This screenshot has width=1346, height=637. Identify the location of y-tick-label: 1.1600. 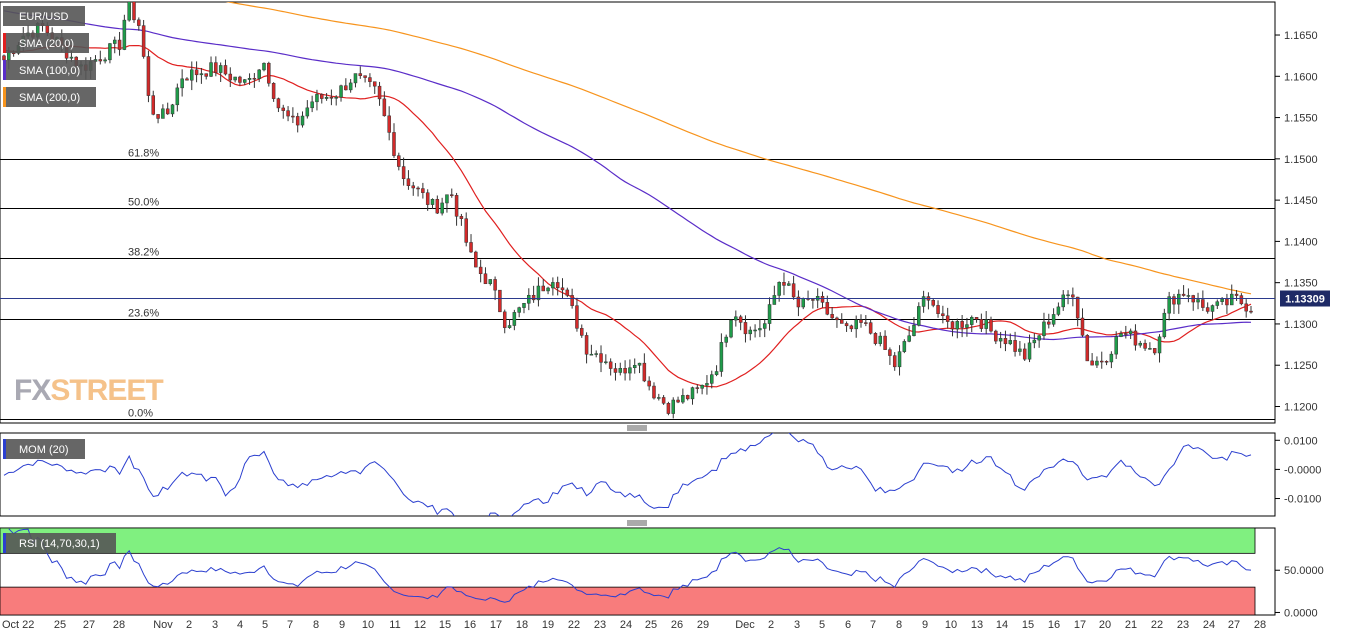
(1301, 77).